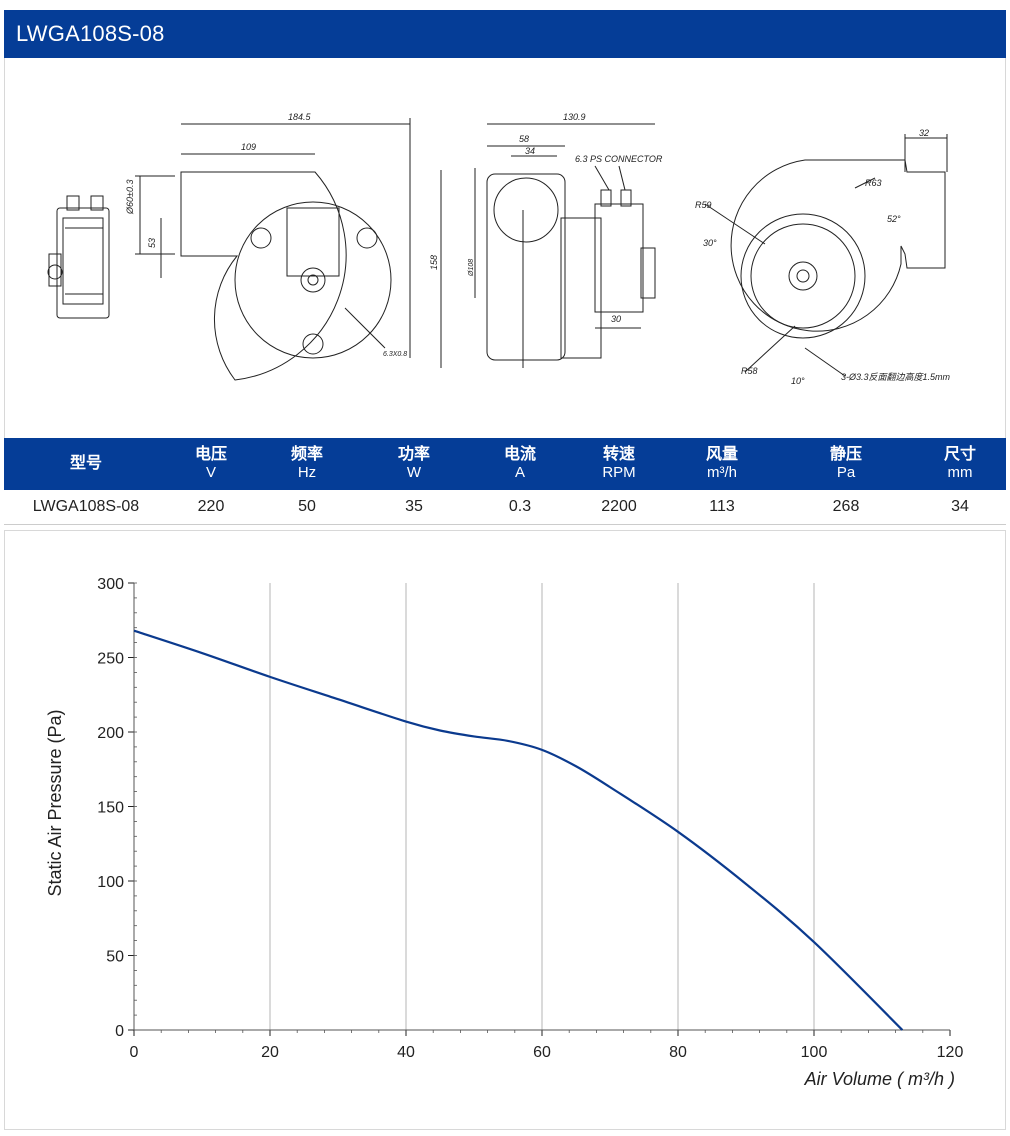  Describe the element at coordinates (710, 243) in the screenshot. I see `dim-angle-30: 30°` at that location.